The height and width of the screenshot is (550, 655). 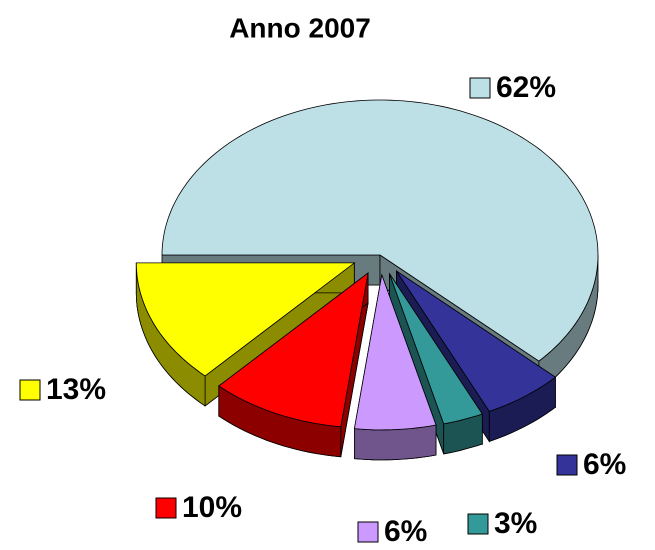 What do you see at coordinates (76, 389) in the screenshot?
I see `data-label: 13%` at bounding box center [76, 389].